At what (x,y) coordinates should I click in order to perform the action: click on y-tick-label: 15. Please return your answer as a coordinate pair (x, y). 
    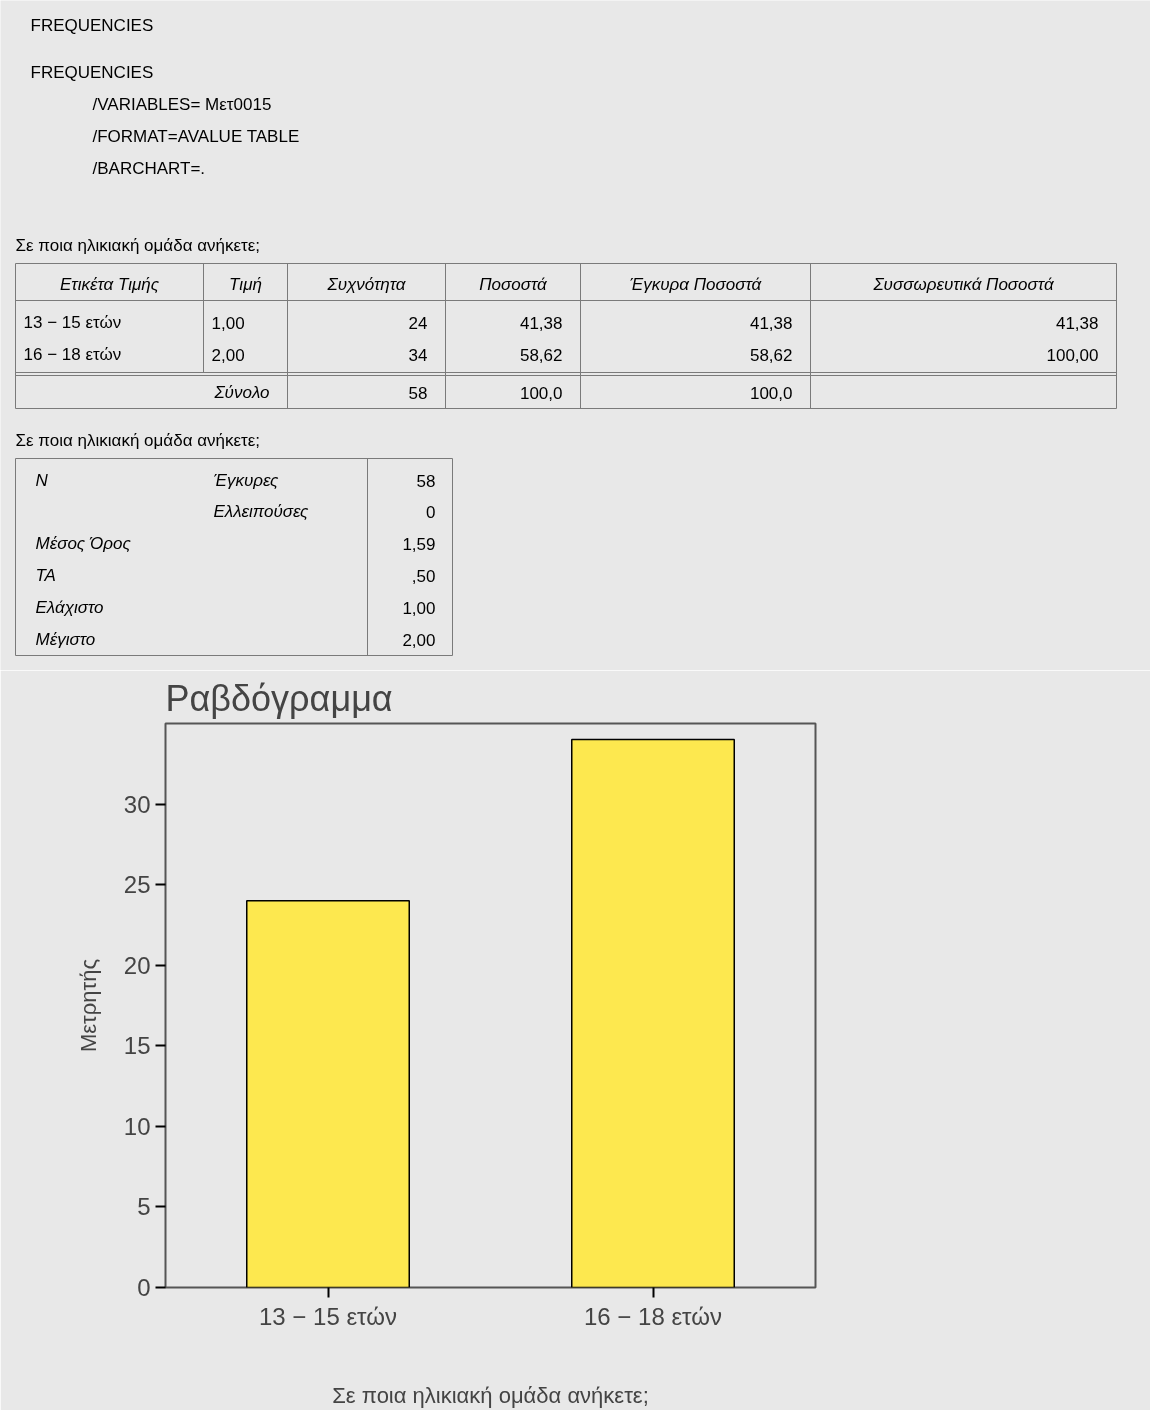
    Looking at the image, I should click on (137, 1046).